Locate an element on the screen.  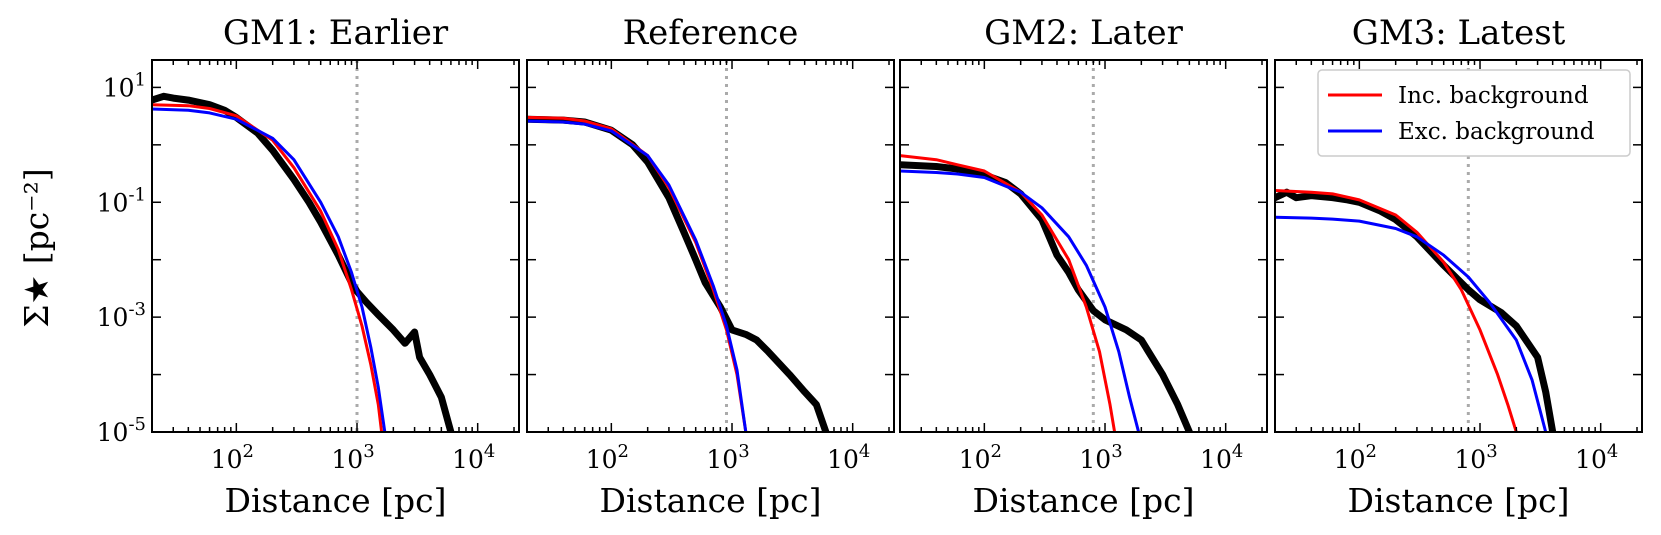
y-tick-label: 10⁻³ is located at coordinates (121, 315).